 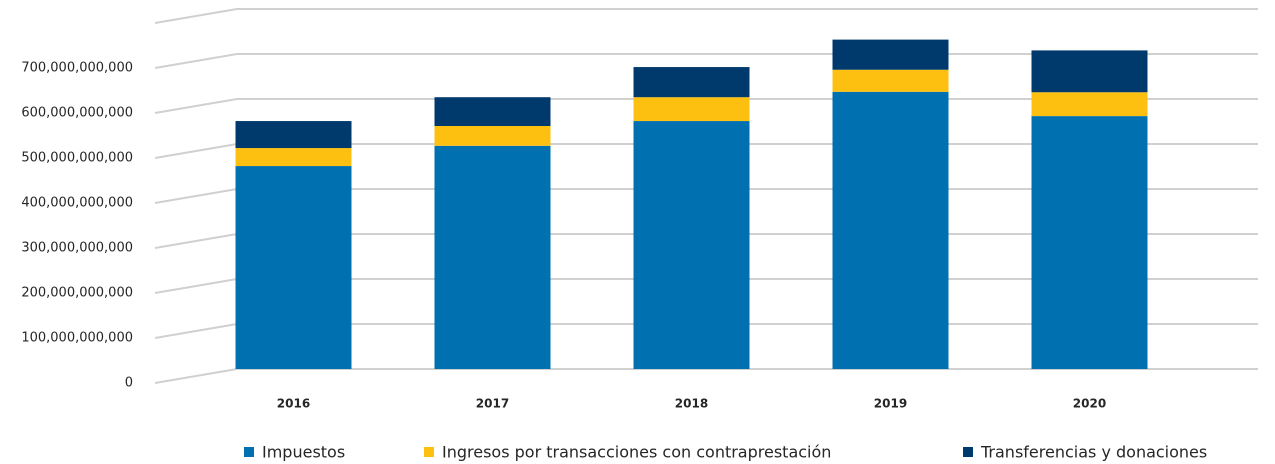 I want to click on x-tick-label: 2020, so click(x=1089, y=404).